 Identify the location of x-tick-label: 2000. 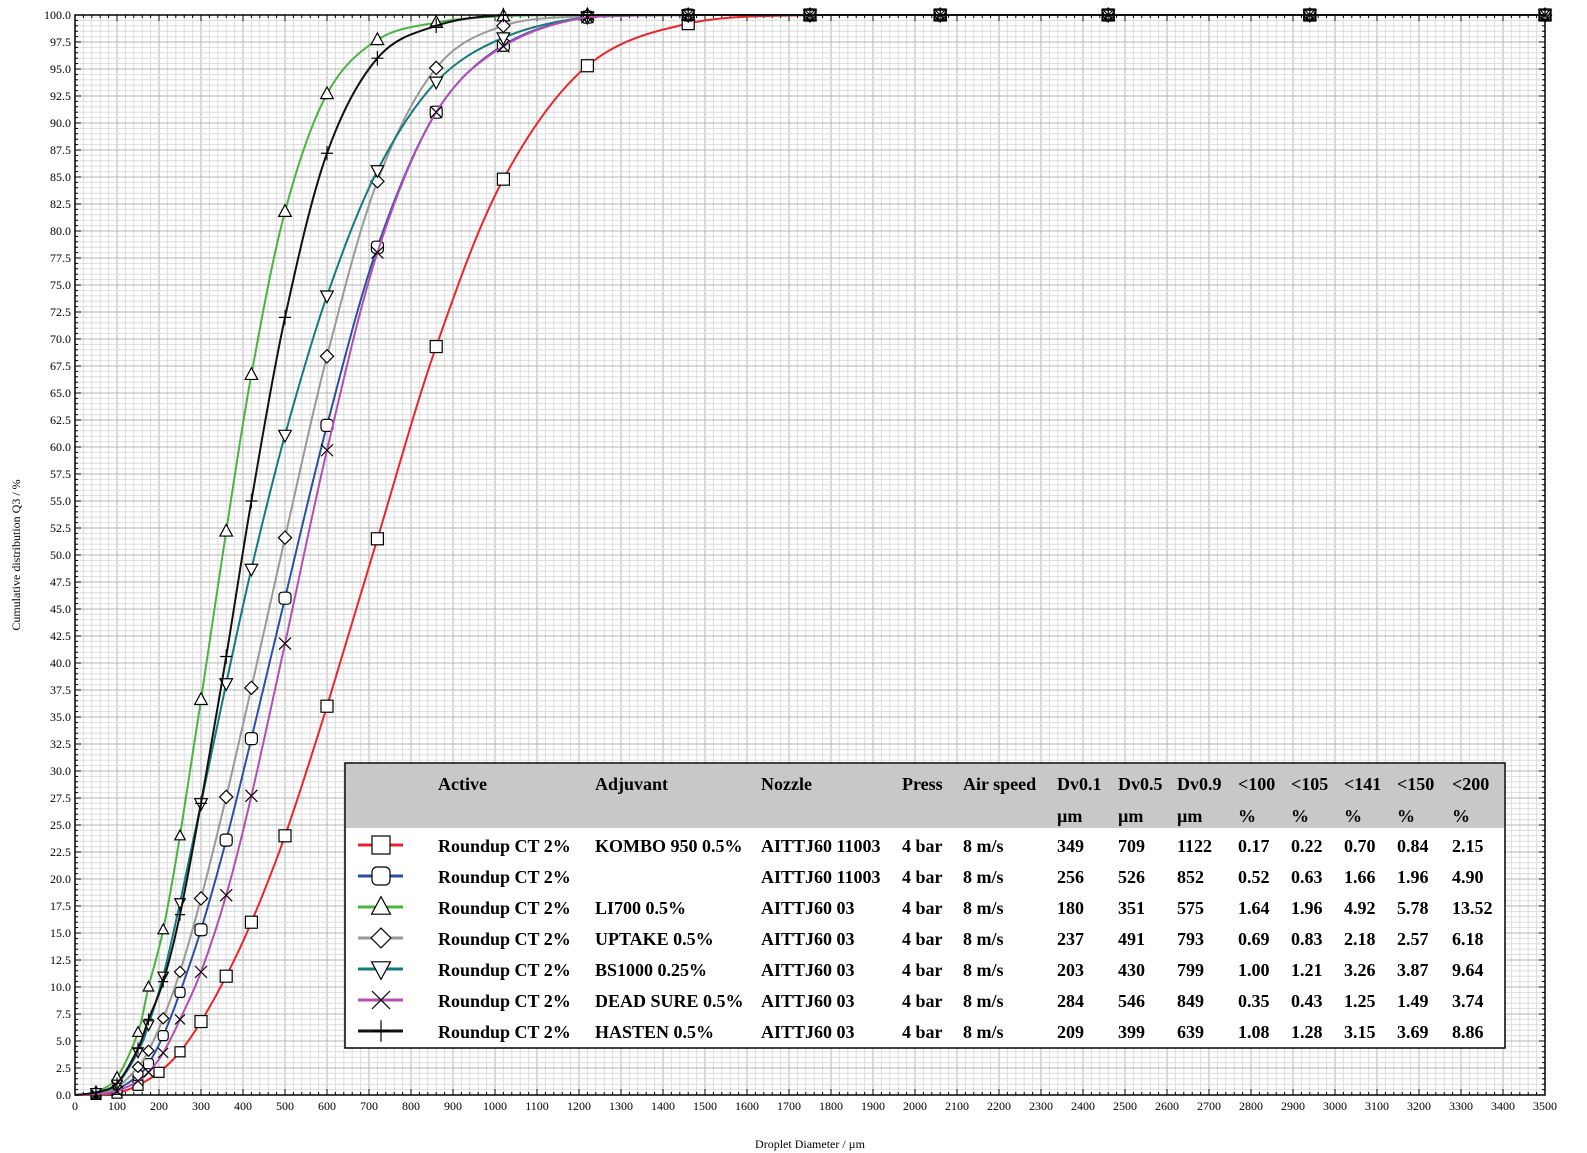
(915, 1106).